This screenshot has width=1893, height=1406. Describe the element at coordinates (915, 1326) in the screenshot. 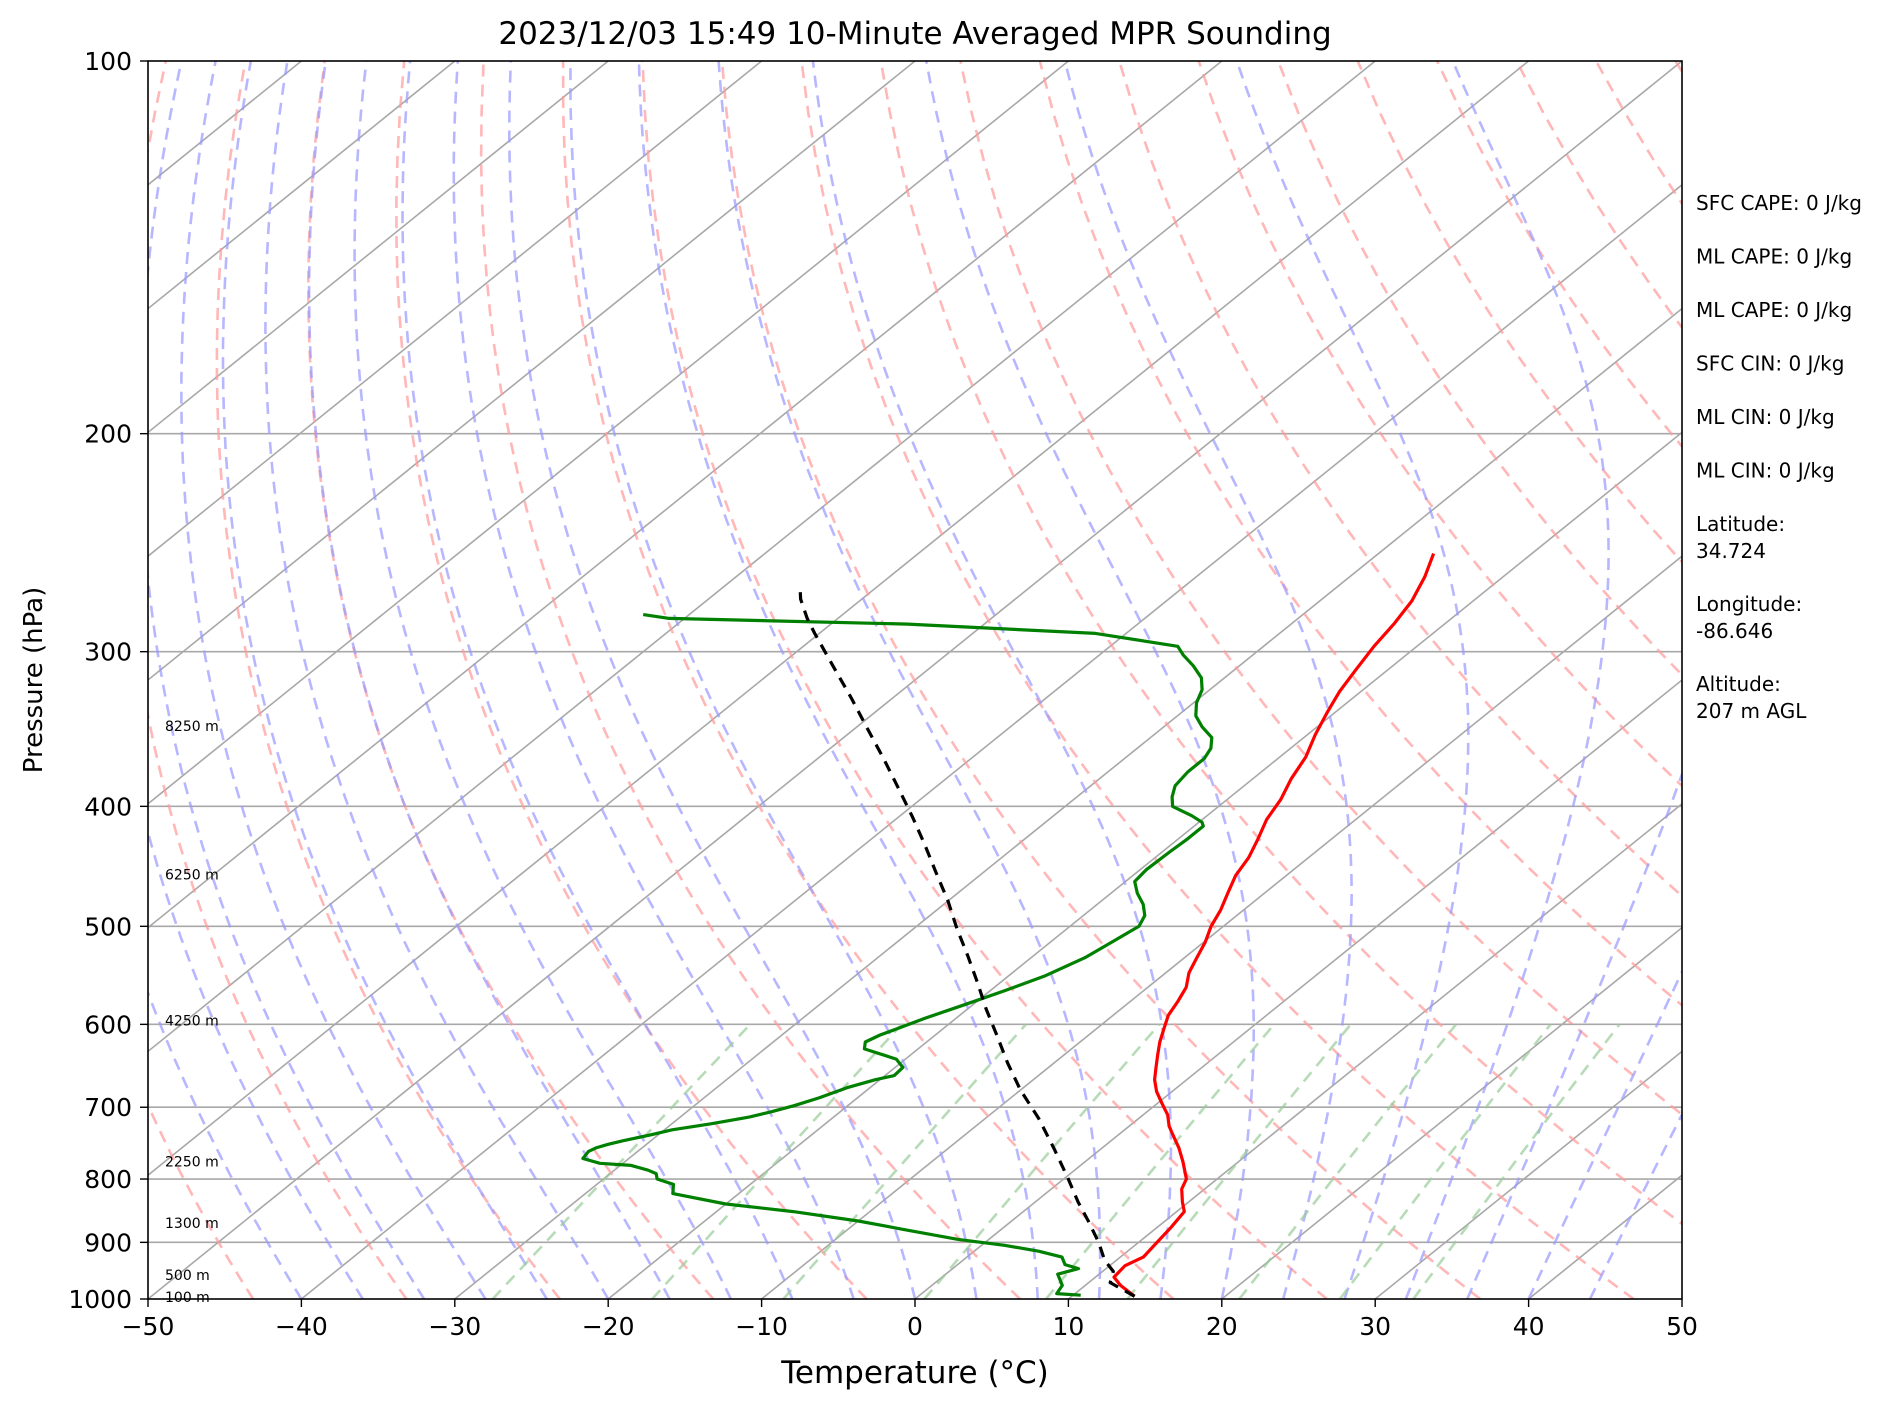

I see `x-tick-label: 0` at that location.